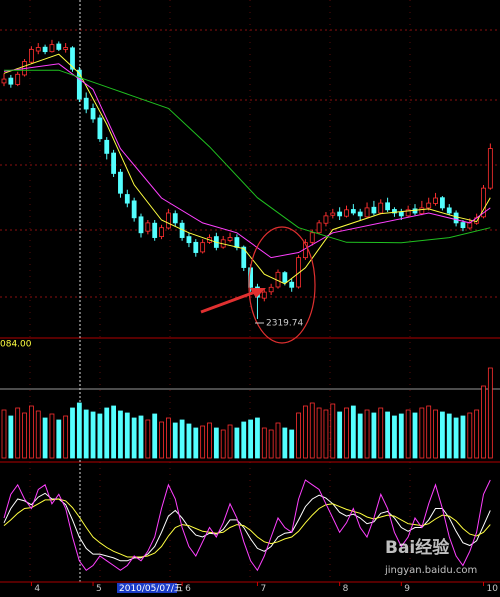 Image resolution: width=500 pixels, height=597 pixels. Describe the element at coordinates (147, 588) in the screenshot. I see `cursor-label-box` at that location.